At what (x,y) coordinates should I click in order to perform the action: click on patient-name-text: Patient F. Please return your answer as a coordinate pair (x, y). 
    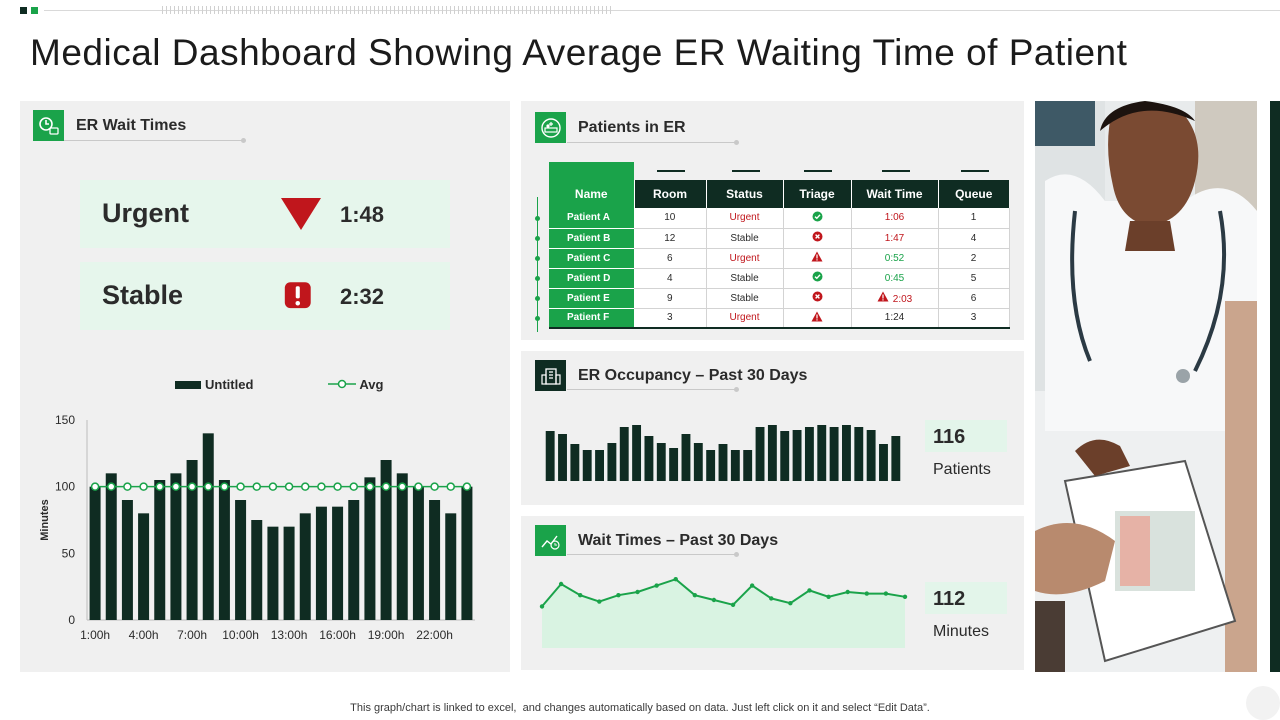
    Looking at the image, I should click on (588, 318).